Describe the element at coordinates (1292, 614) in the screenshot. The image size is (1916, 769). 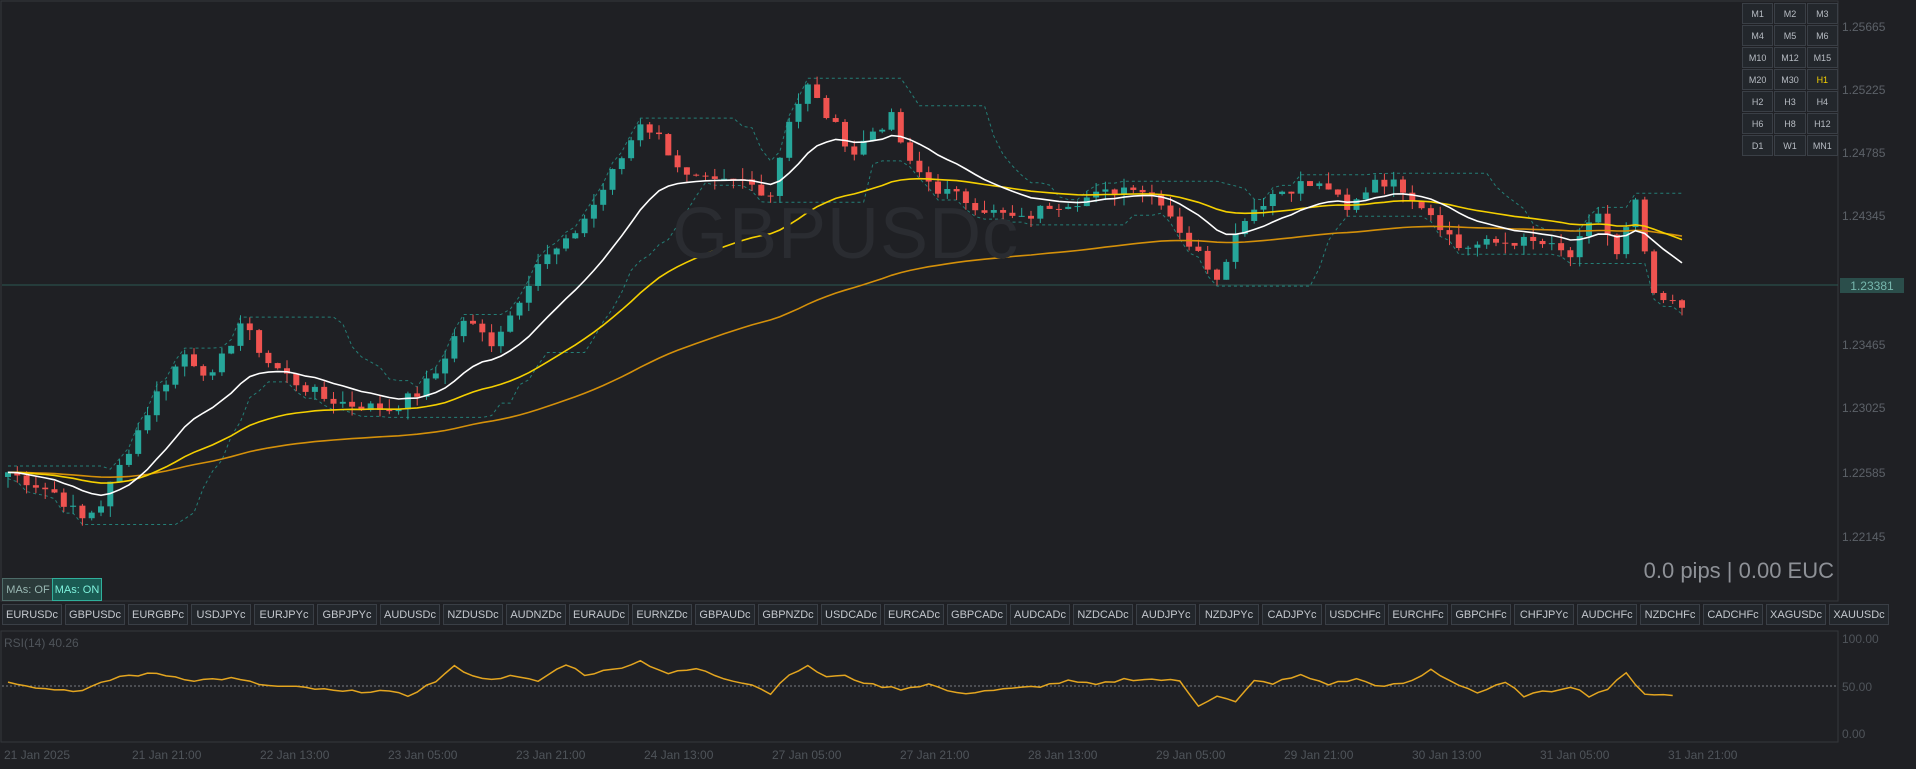
I see `symbol-button-cadjpyc: CADJPYc` at that location.